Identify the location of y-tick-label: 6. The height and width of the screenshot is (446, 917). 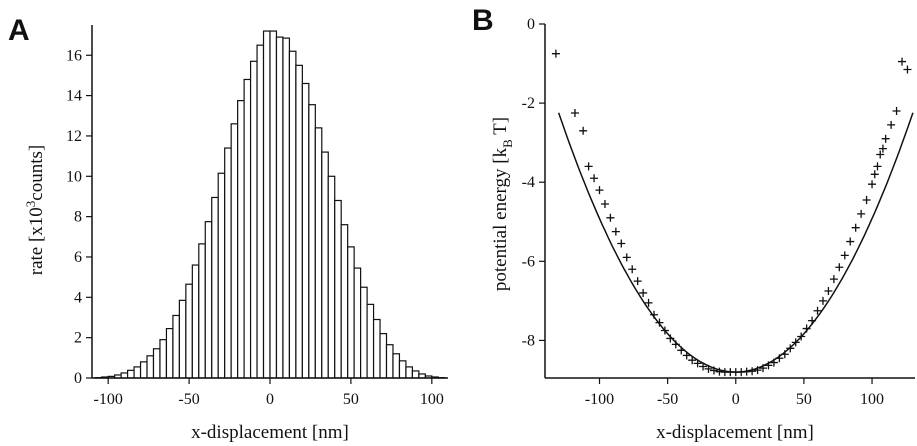
(78, 257).